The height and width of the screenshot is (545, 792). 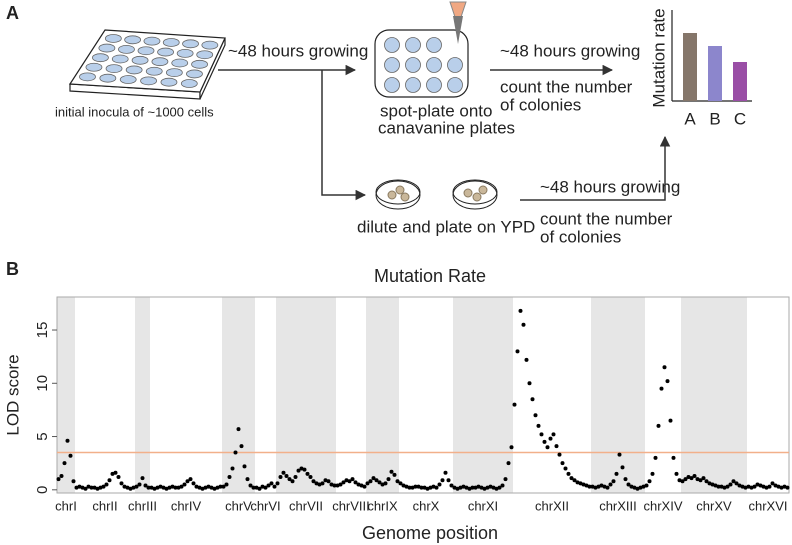 What do you see at coordinates (12, 13) in the screenshot?
I see `panel-label: A` at bounding box center [12, 13].